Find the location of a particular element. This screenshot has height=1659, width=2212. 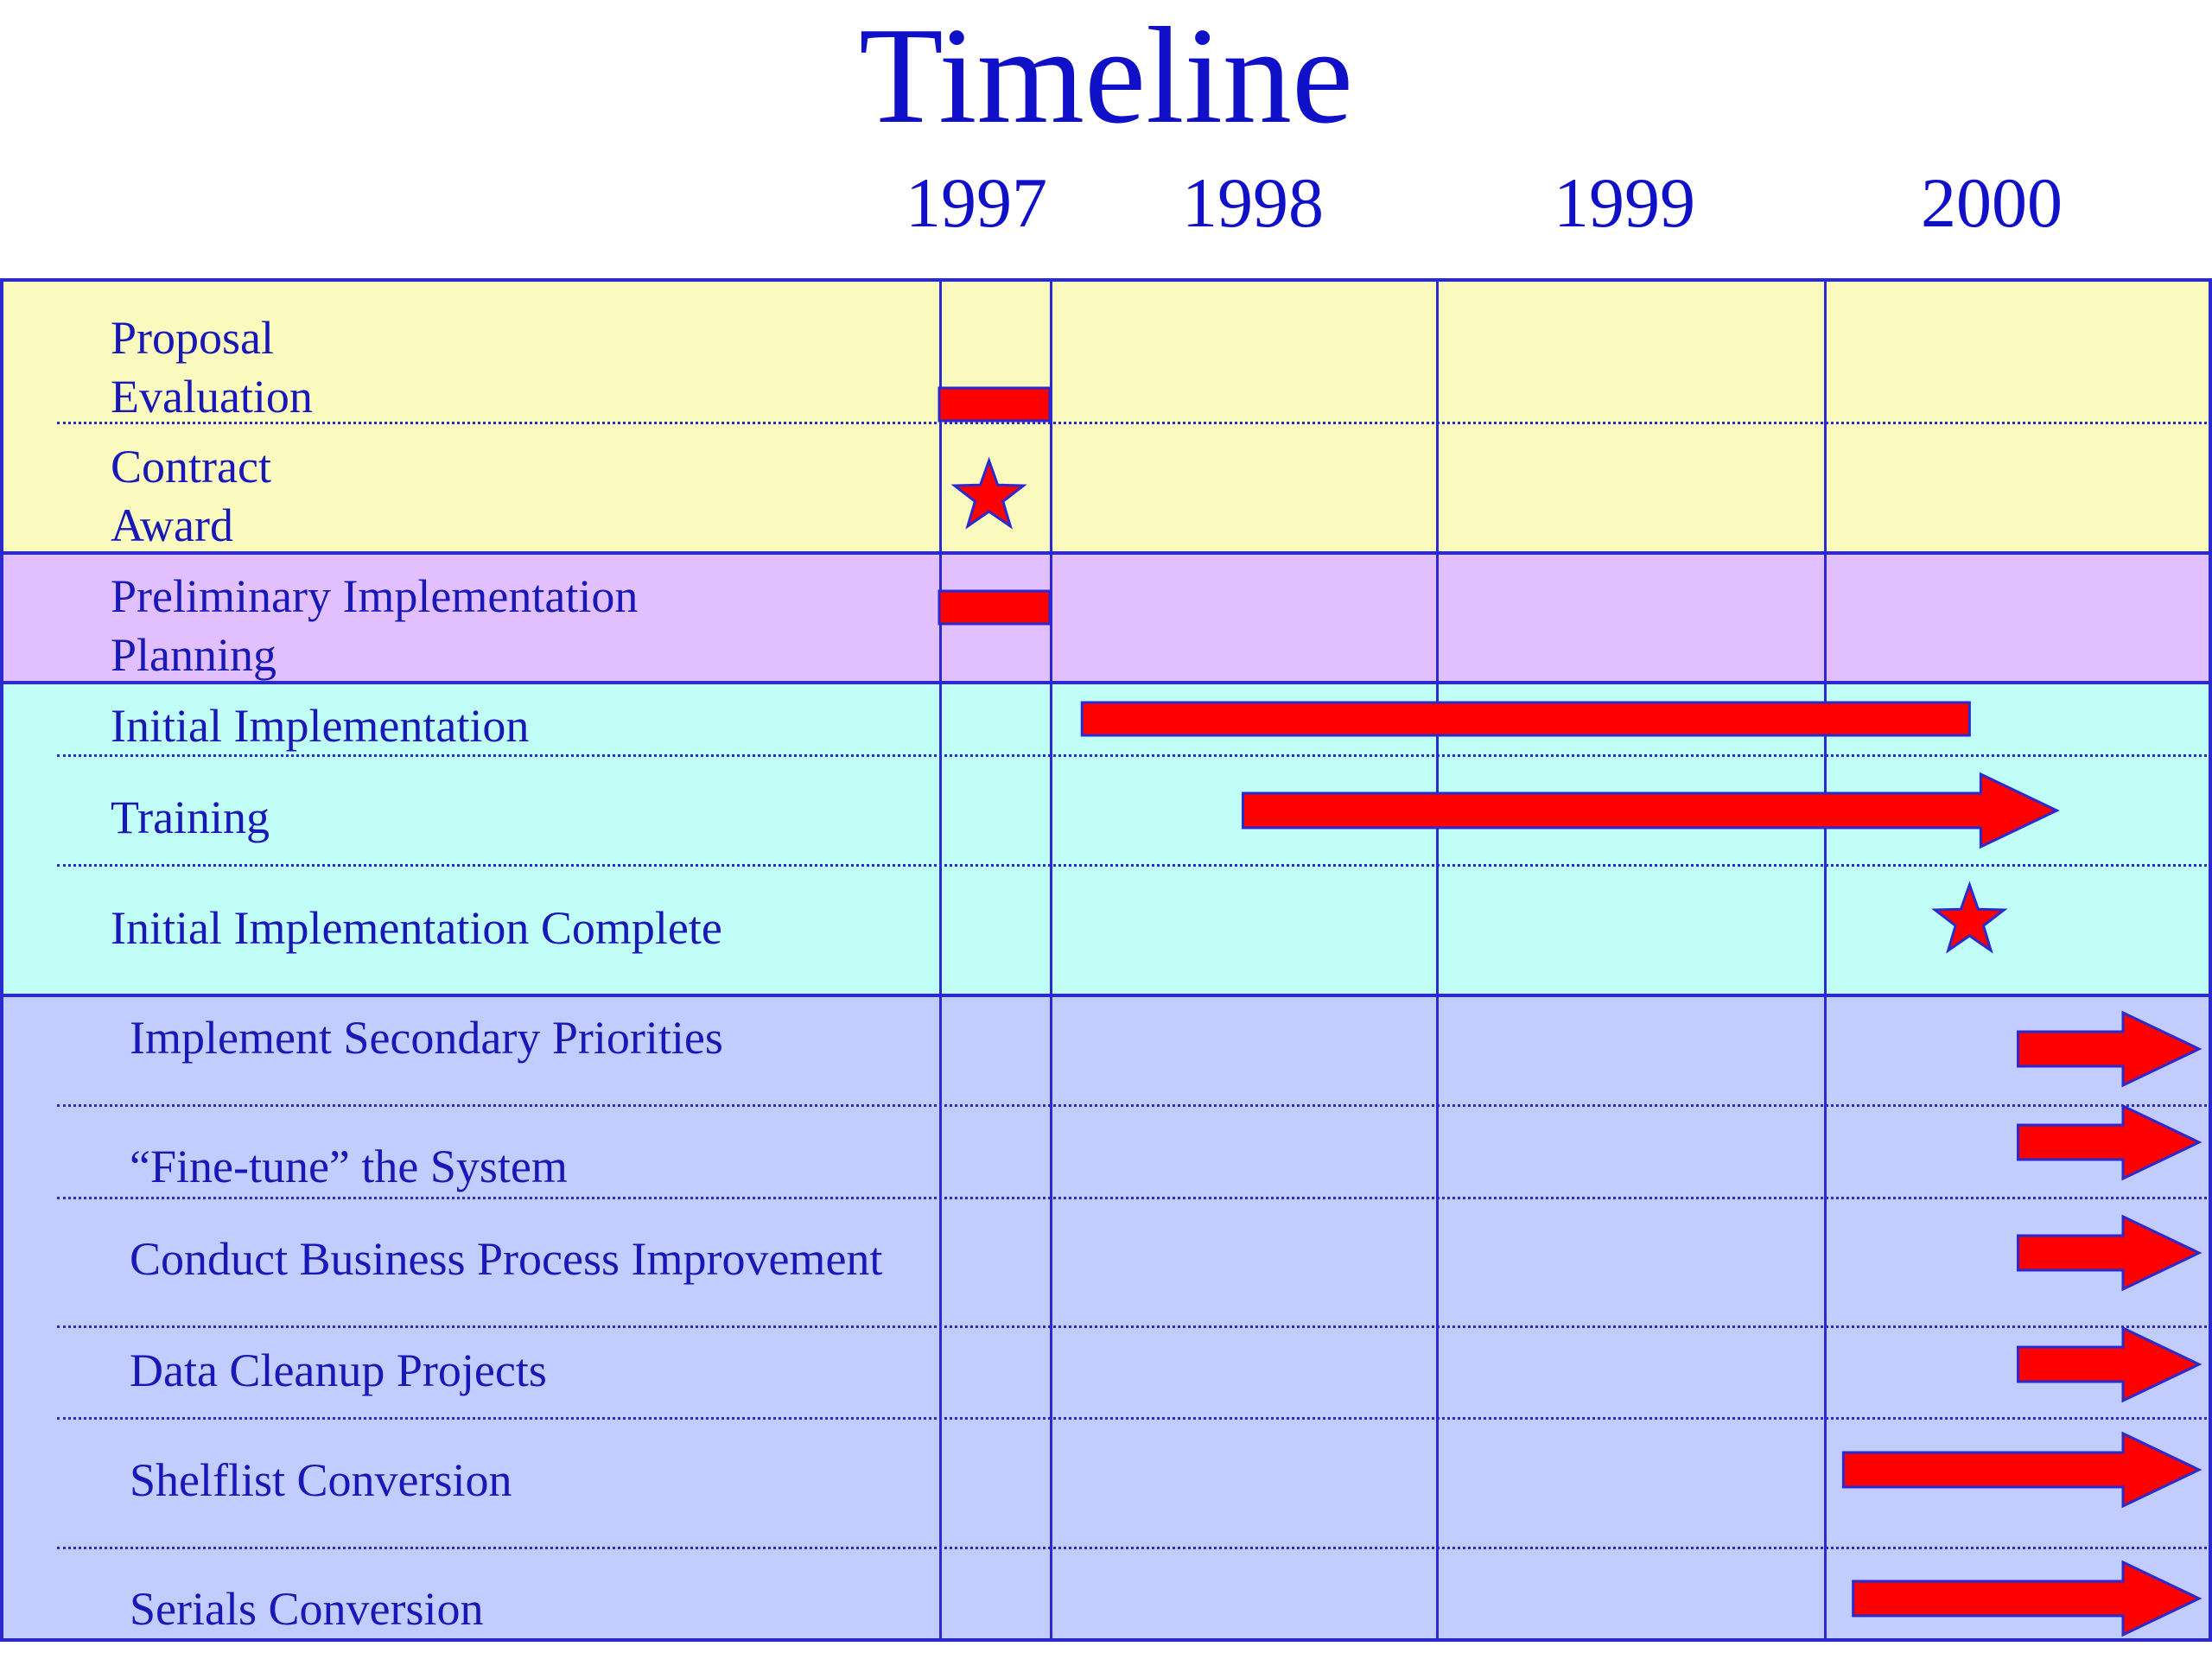

slide-title: Timeline is located at coordinates (1106, 76).